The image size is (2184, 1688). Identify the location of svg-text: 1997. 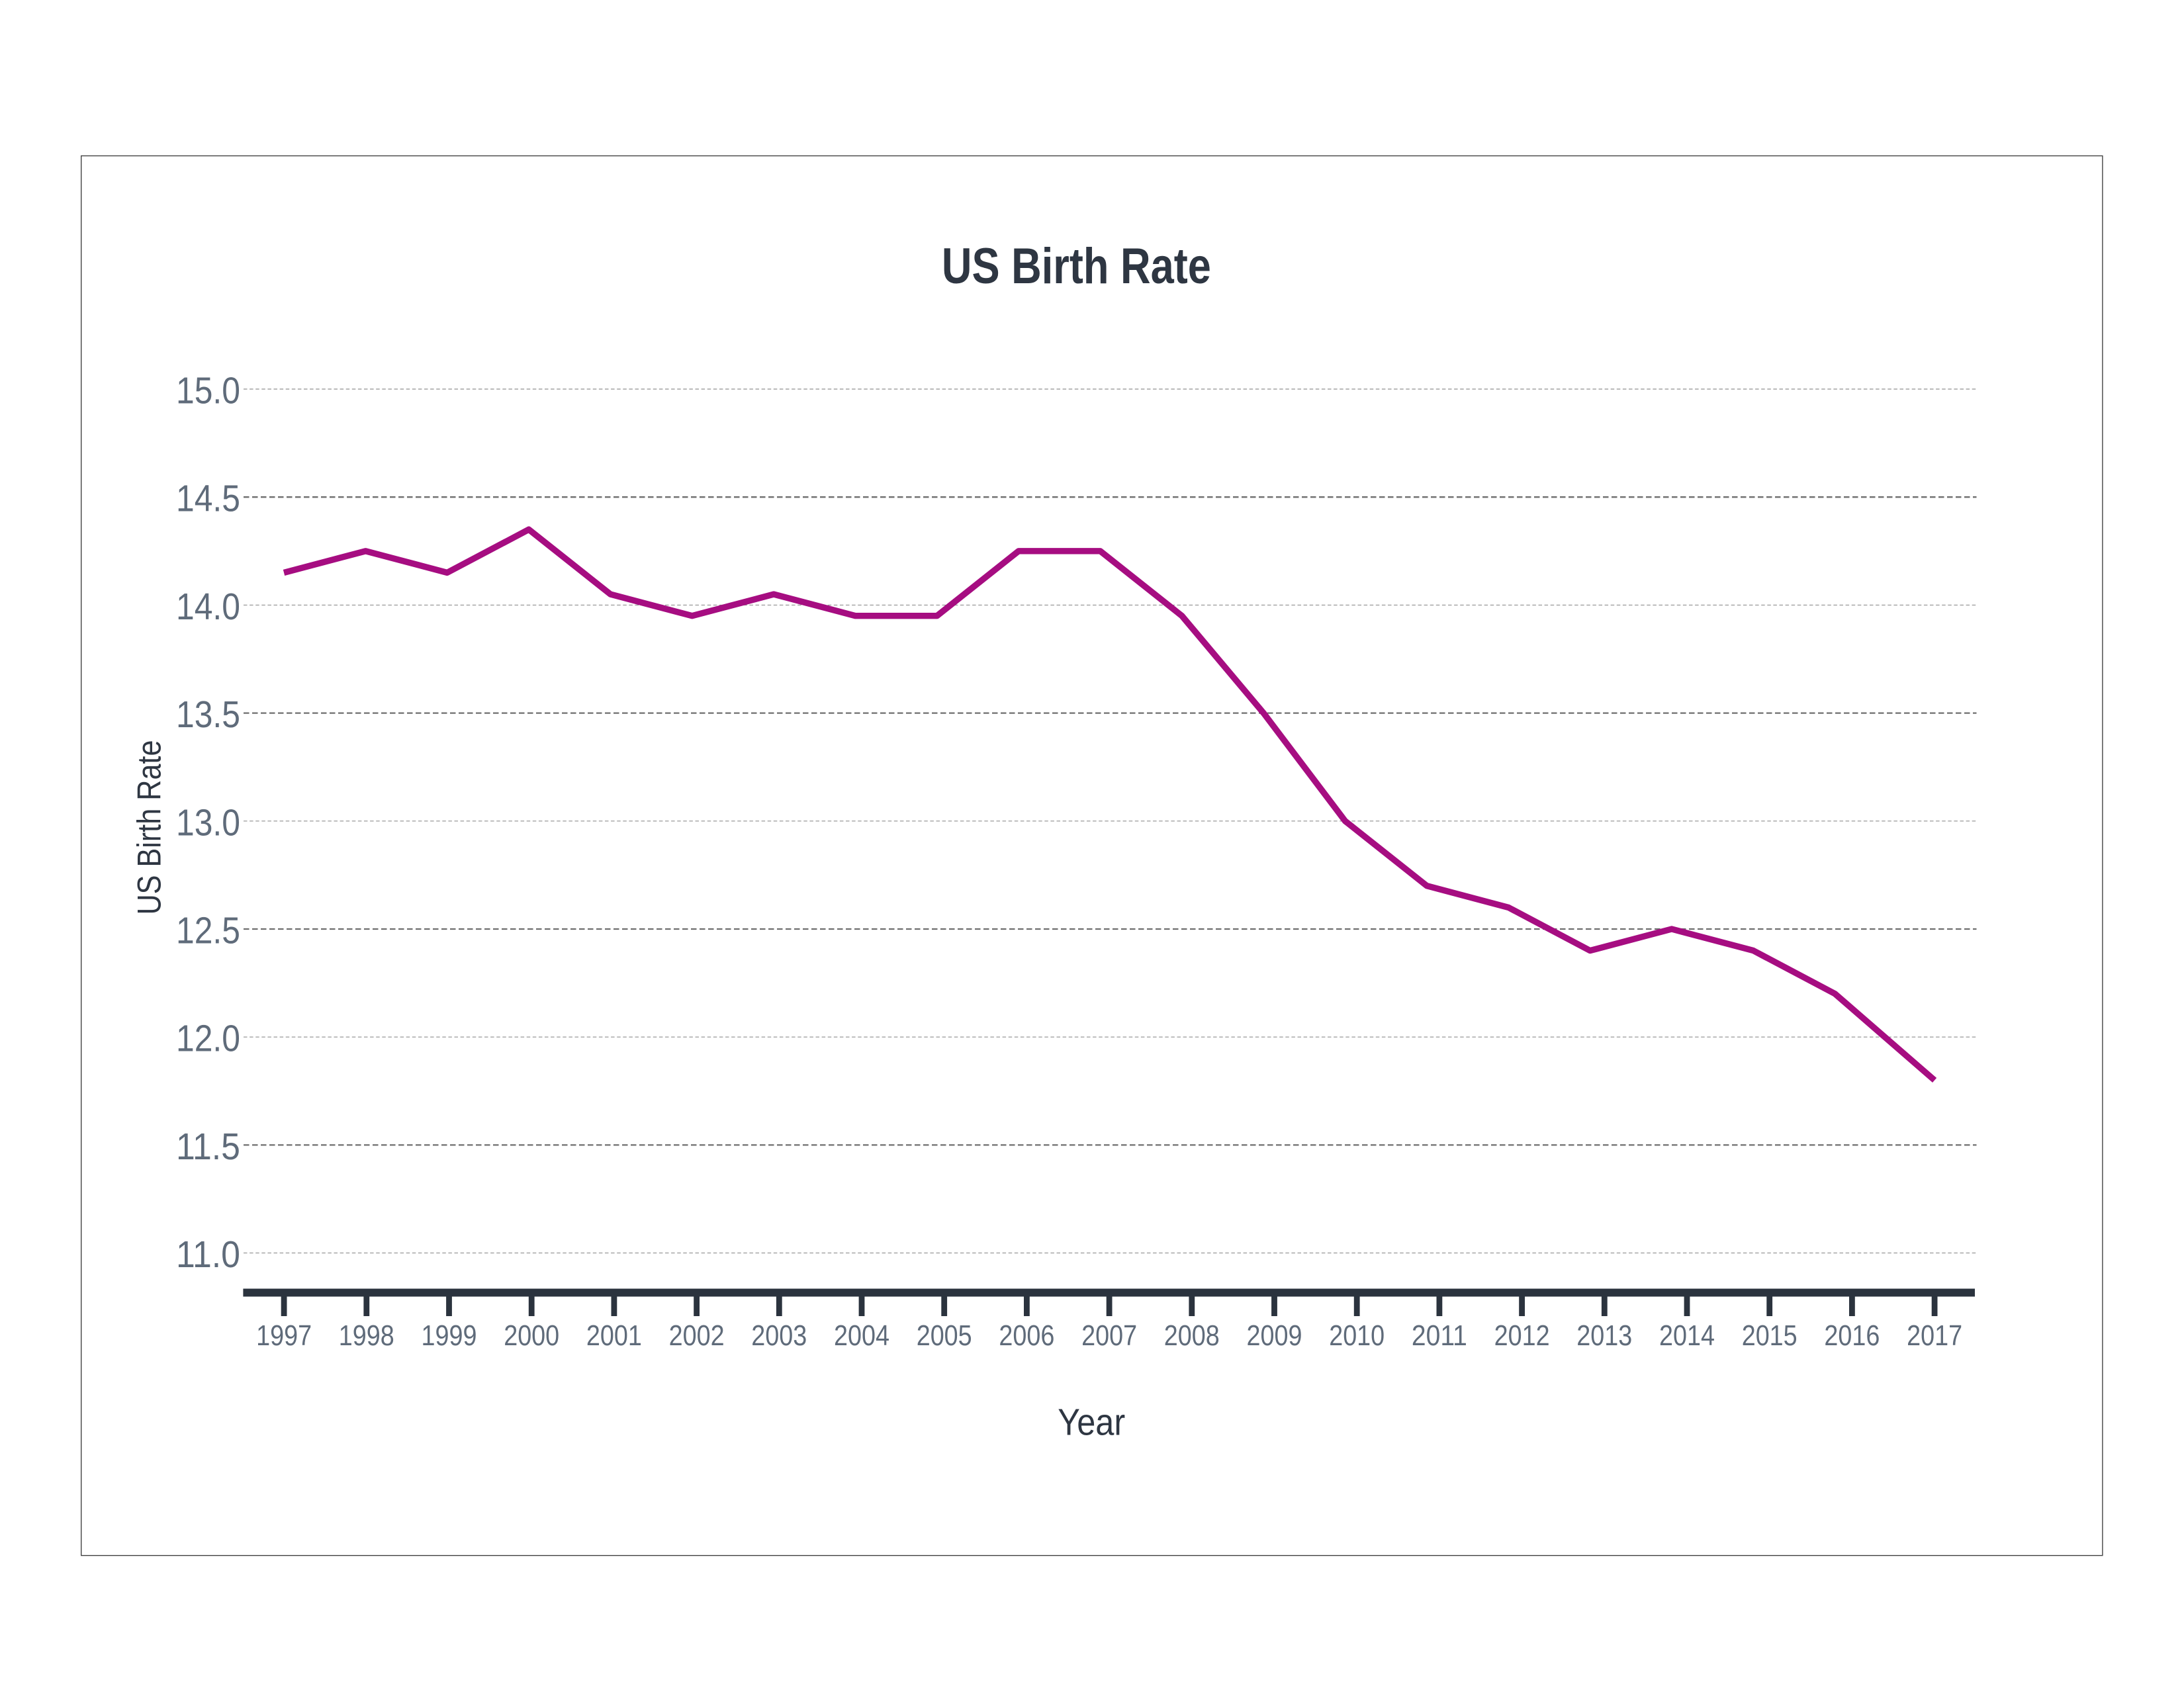
(284, 1335).